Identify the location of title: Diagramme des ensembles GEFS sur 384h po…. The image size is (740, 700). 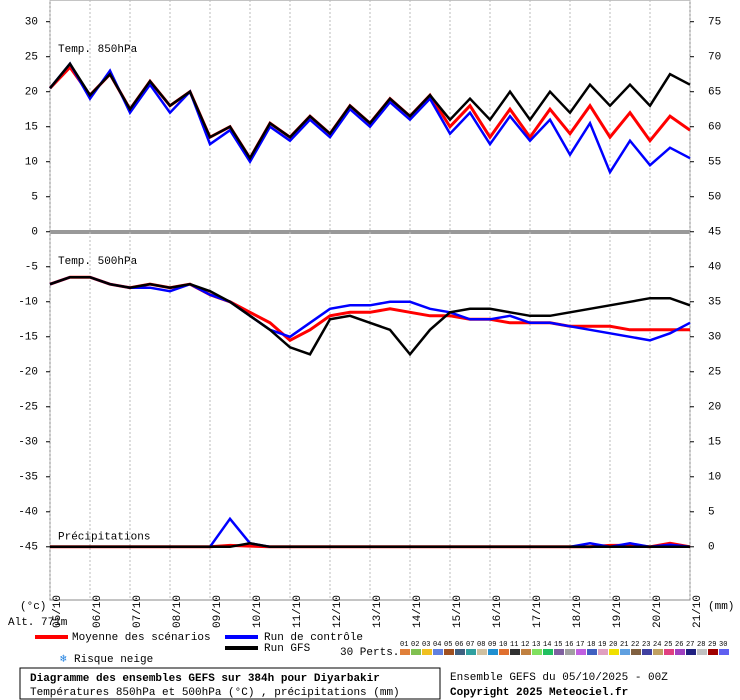
(205, 679).